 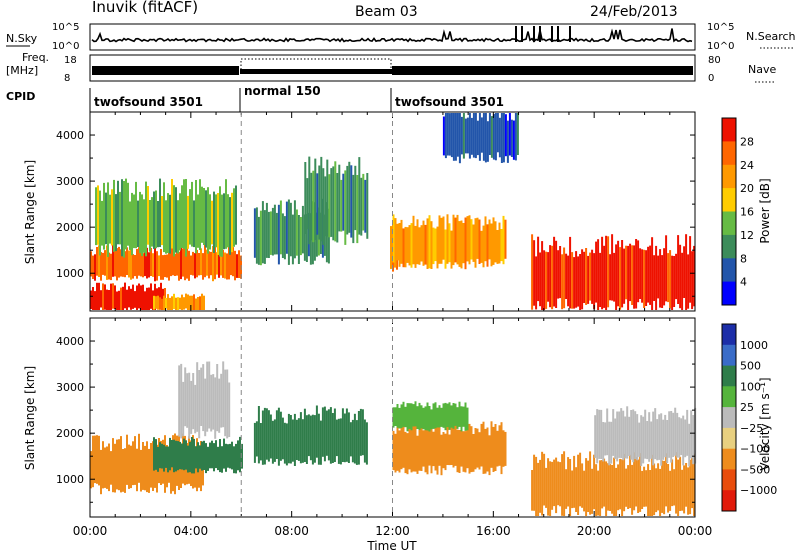 What do you see at coordinates (22, 38) in the screenshot?
I see `nsky-label: N.Sky` at bounding box center [22, 38].